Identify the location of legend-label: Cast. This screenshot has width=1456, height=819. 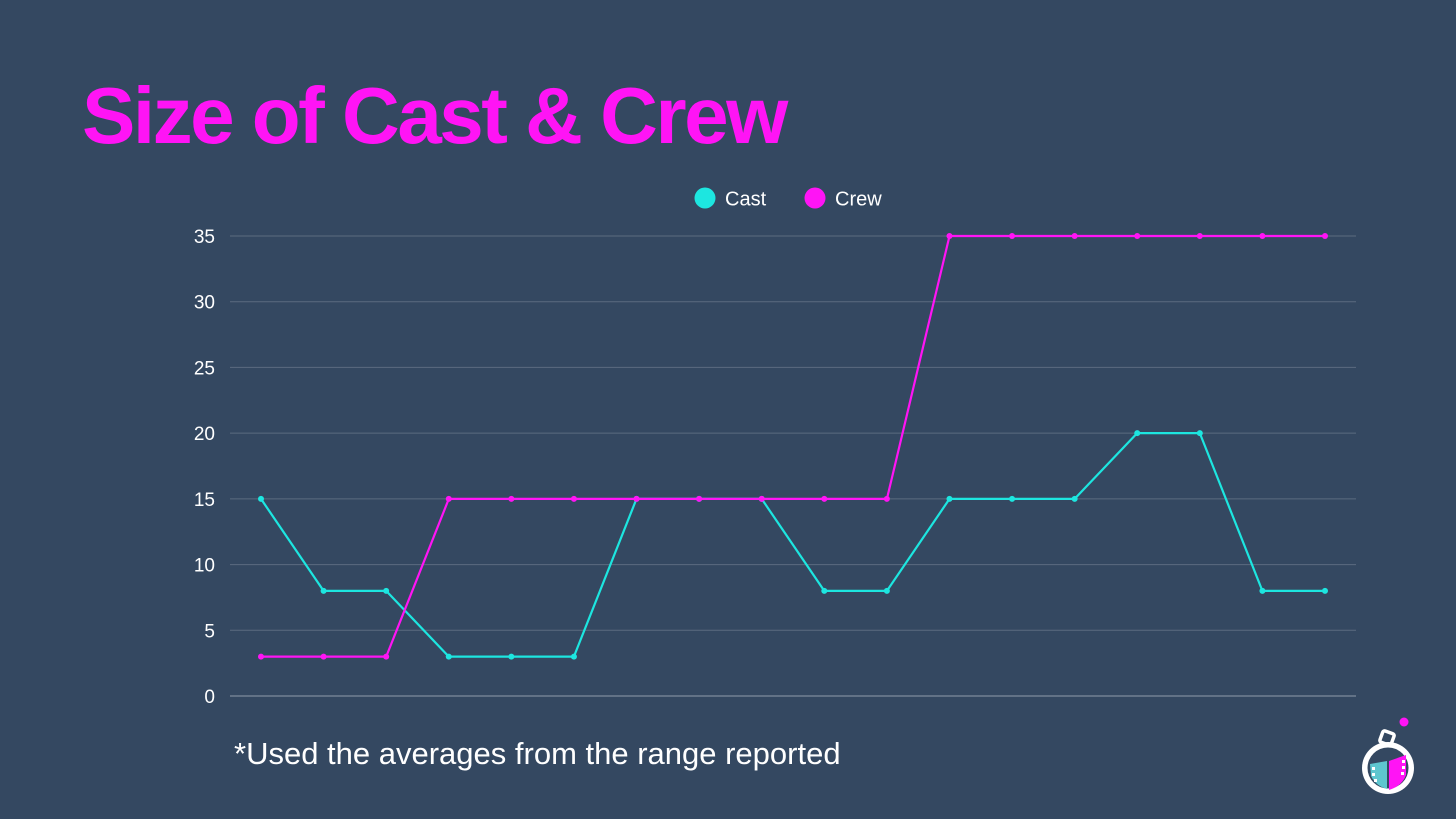
(746, 200).